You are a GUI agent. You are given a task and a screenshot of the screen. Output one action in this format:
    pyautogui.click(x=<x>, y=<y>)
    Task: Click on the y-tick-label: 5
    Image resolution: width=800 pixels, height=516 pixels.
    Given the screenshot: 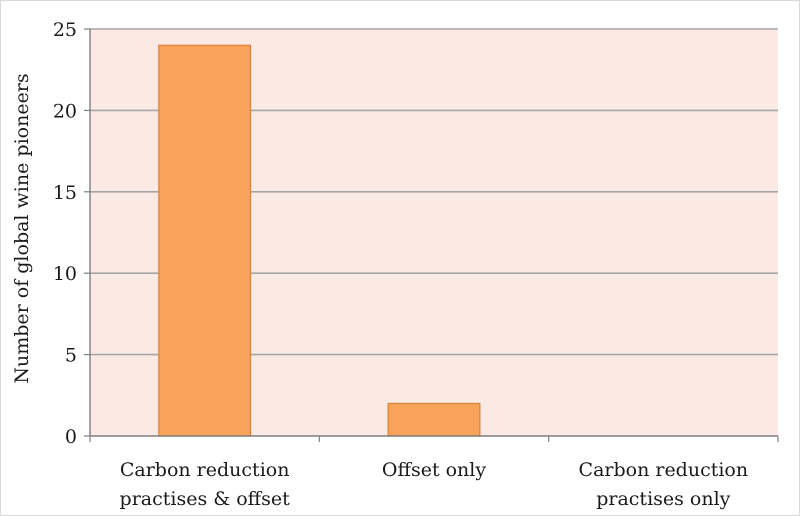 What is the action you would take?
    pyautogui.click(x=71, y=356)
    